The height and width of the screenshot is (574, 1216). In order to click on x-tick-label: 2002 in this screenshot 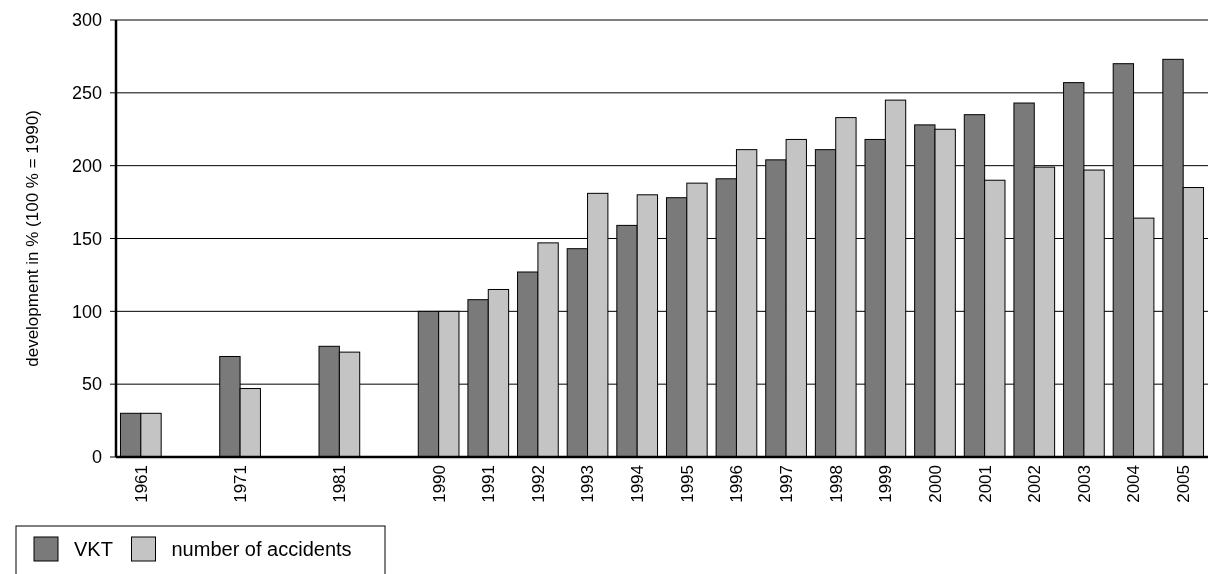, I will do `click(1035, 484)`.